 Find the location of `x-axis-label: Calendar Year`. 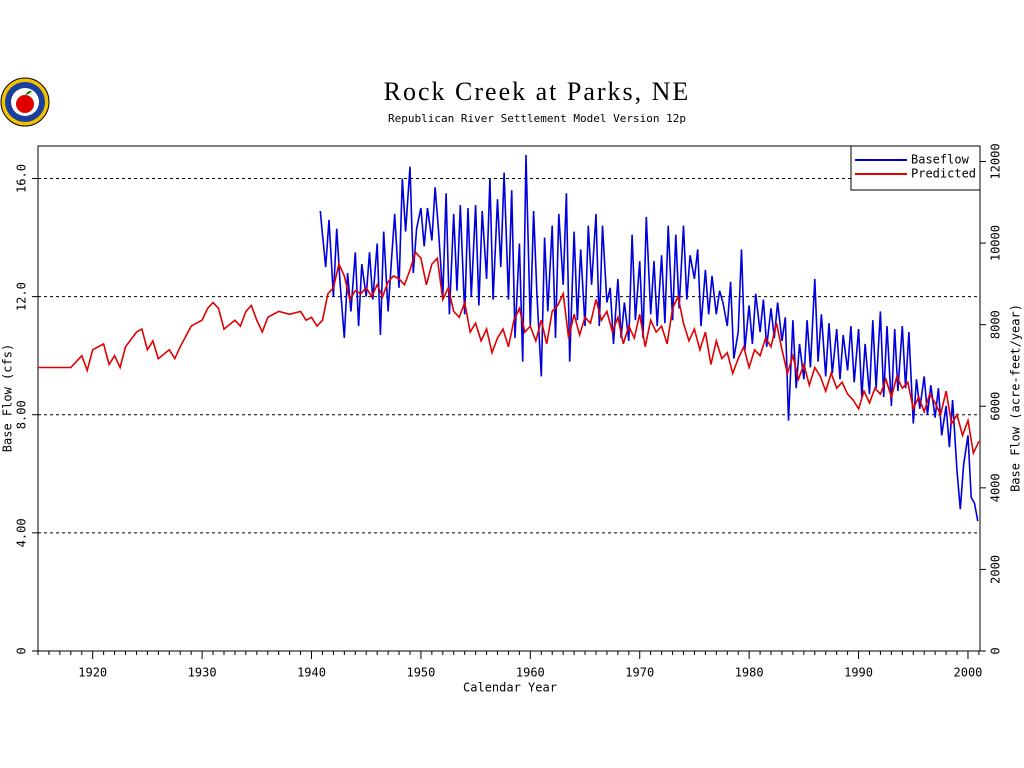

x-axis-label: Calendar Year is located at coordinates (510, 688).